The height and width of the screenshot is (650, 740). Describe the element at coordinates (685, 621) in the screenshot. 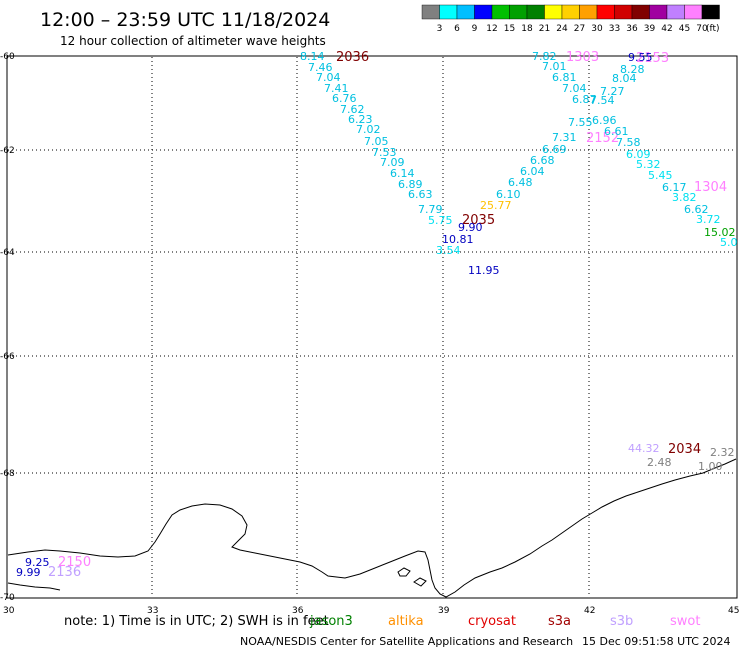

I see `satellite-swot: swot` at that location.